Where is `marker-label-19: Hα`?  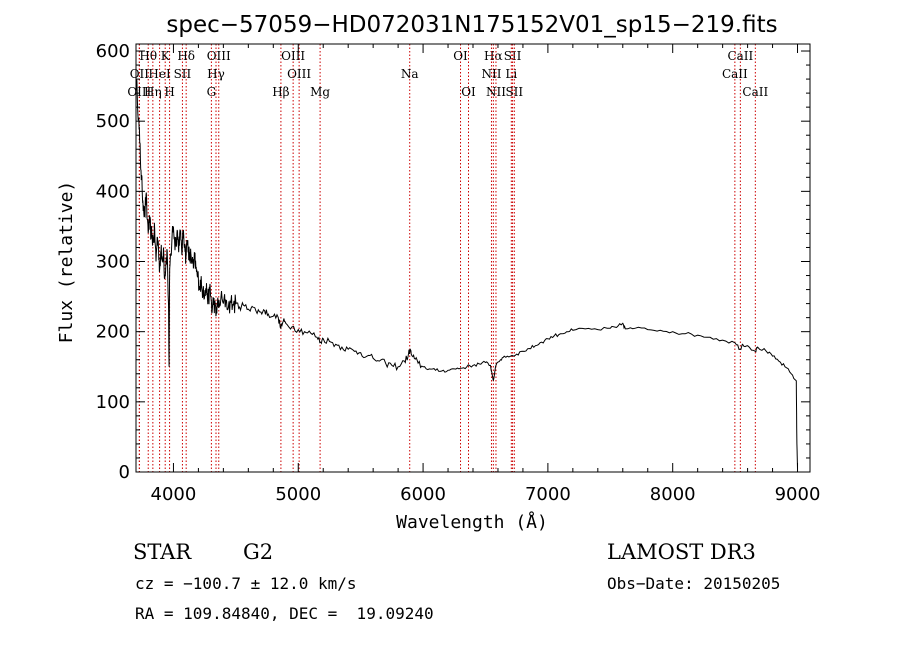
marker-label-19: Hα is located at coordinates (493, 56).